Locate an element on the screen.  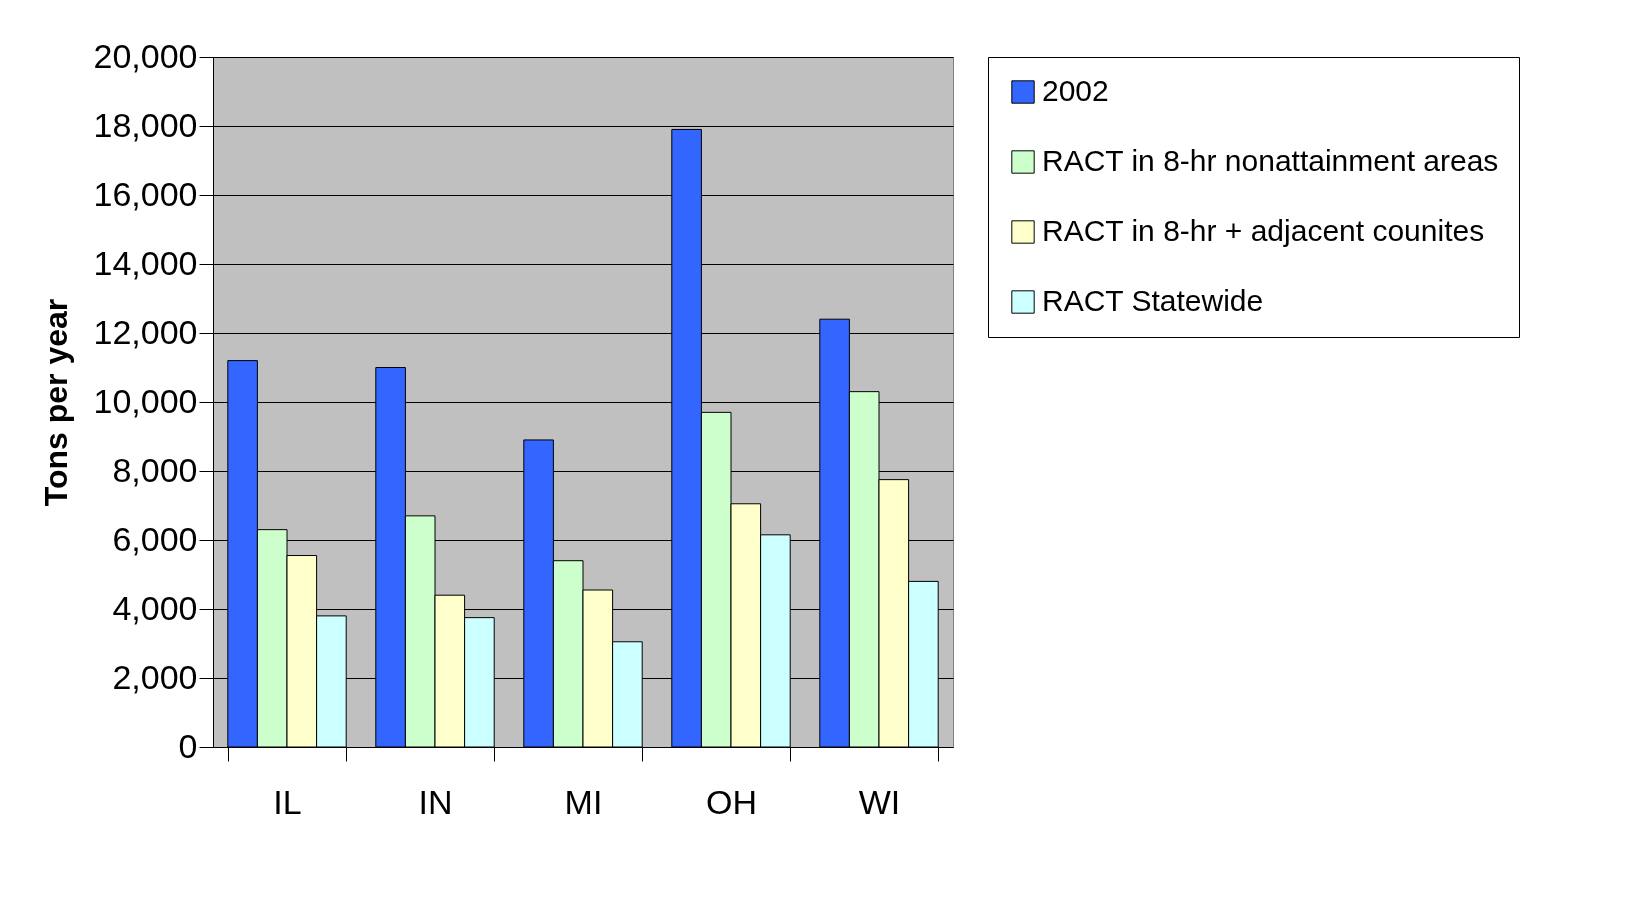
y-tick-label: 20,000 is located at coordinates (145, 55).